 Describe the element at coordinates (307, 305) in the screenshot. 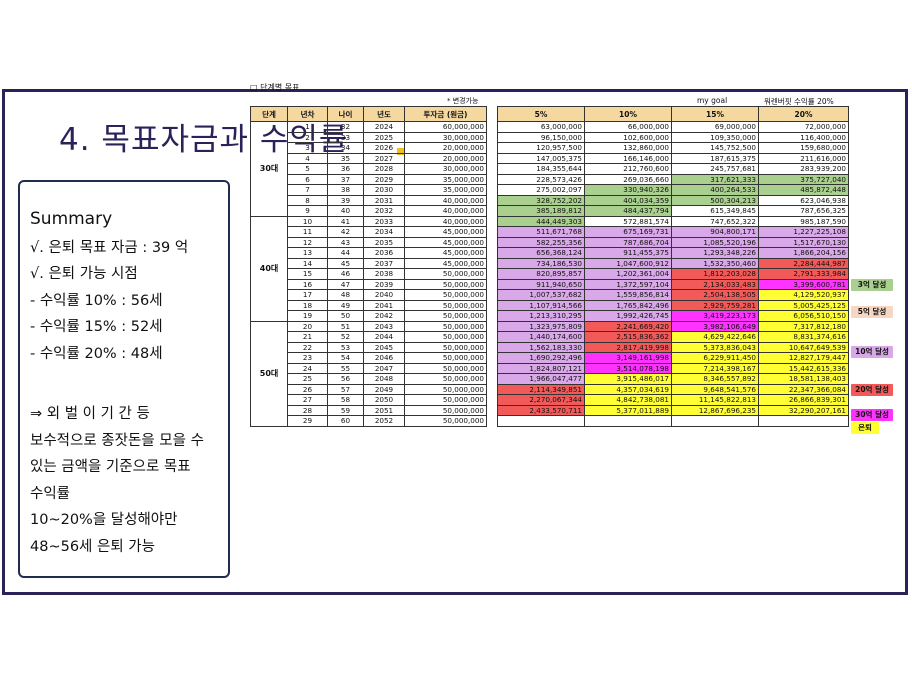

I see `year-count-cell: 18` at that location.